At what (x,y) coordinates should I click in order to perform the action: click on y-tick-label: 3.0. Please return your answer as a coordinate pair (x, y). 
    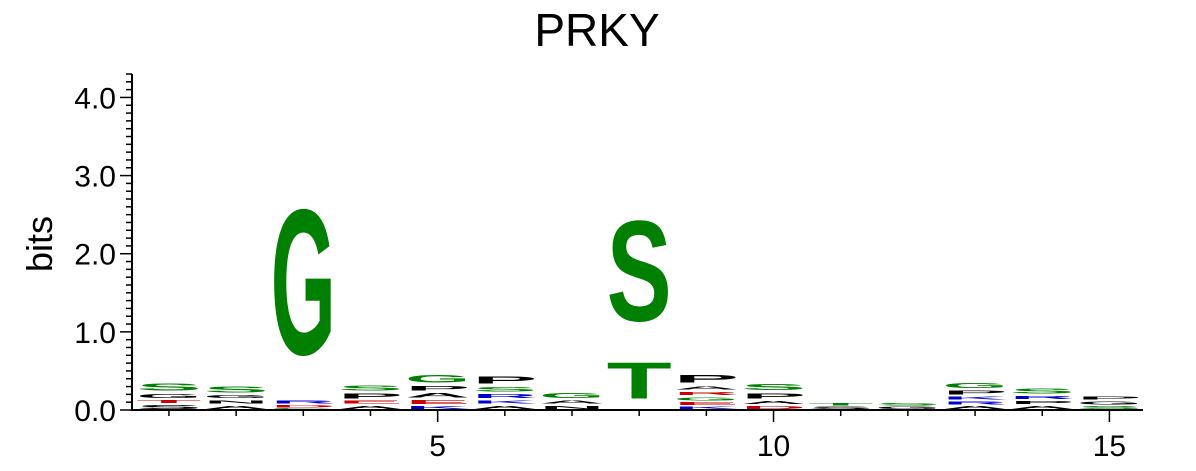
    Looking at the image, I should click on (95, 177).